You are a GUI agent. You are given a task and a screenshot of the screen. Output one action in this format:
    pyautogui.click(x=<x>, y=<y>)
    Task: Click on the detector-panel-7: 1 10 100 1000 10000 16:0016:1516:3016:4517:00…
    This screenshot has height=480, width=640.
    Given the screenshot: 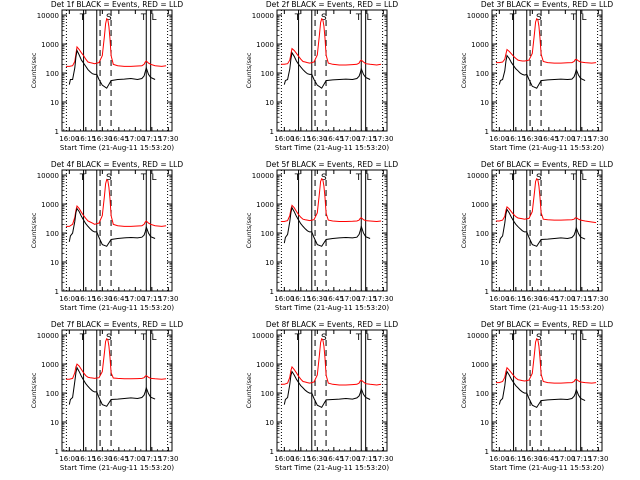 What is the action you would take?
    pyautogui.click(x=106, y=396)
    